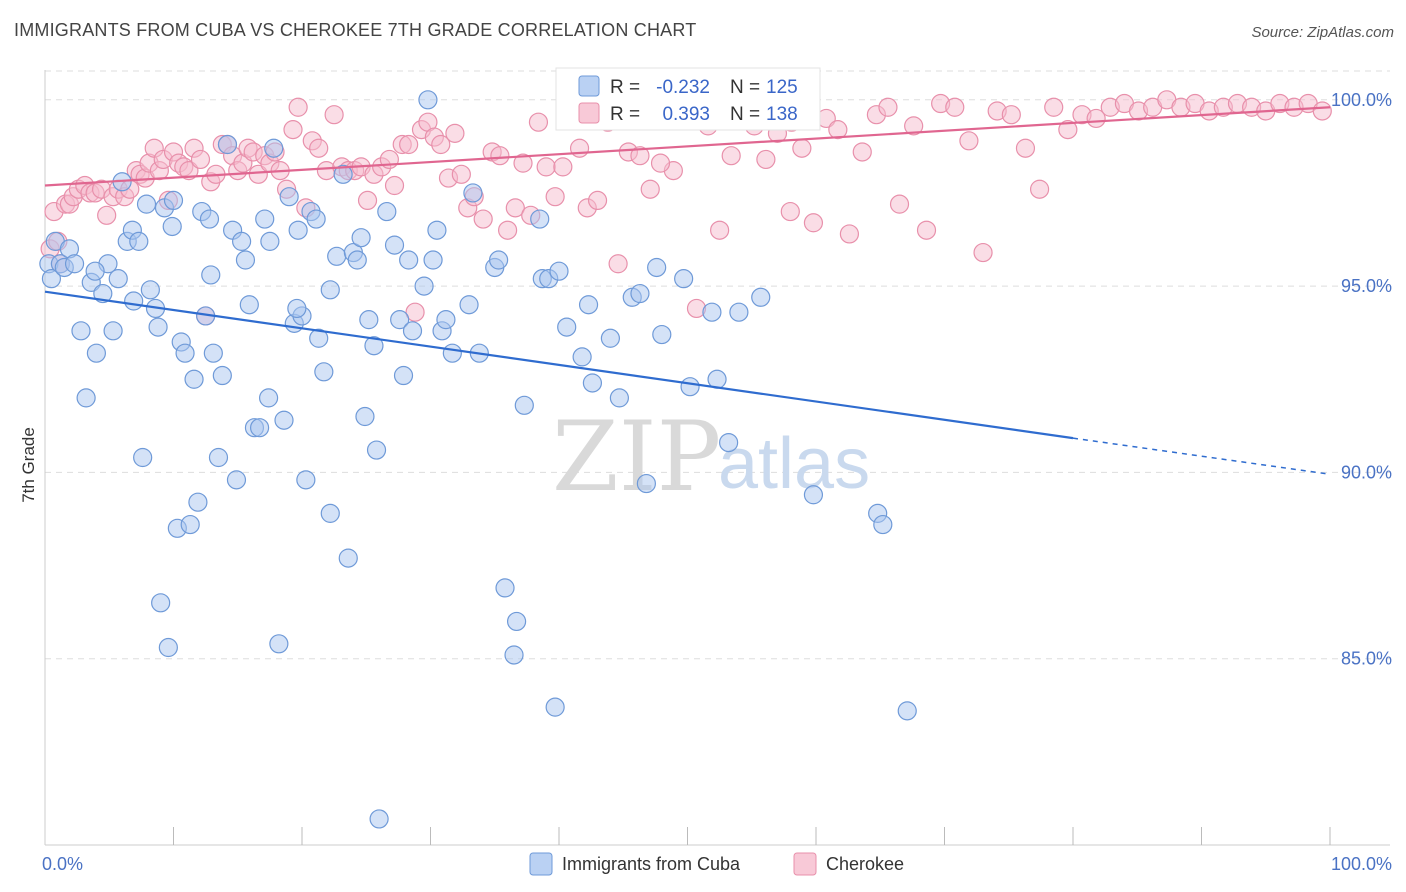 The image size is (1406, 892). Describe the element at coordinates (794, 464) in the screenshot. I see `watermark-atlas: atlas` at that location.